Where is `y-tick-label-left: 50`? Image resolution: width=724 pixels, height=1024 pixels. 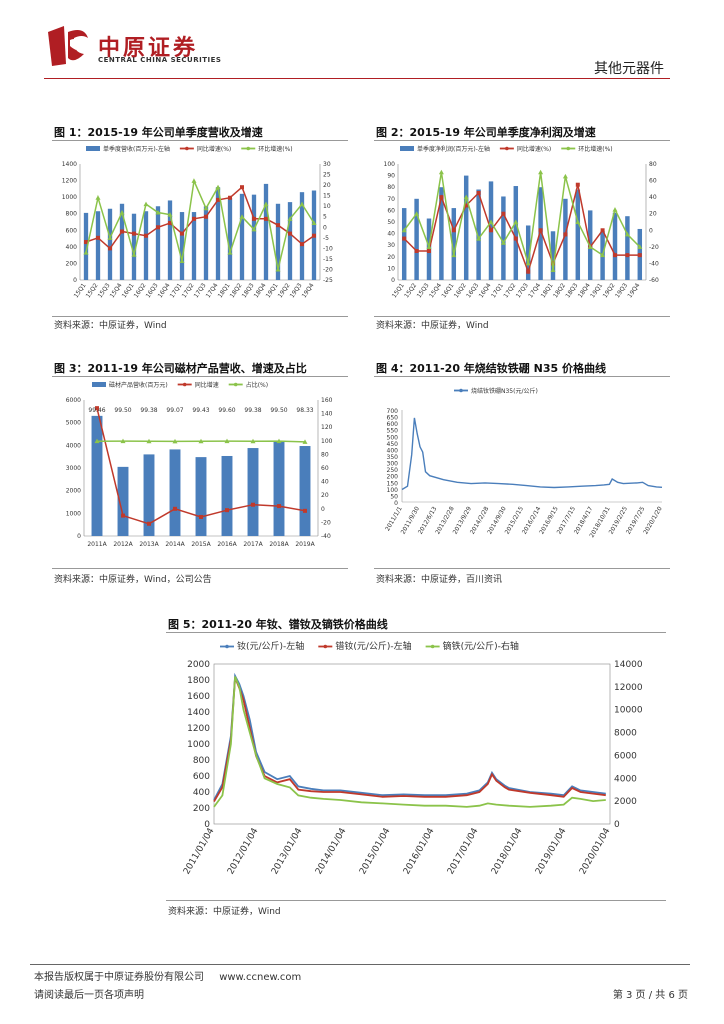
y-tick-label-left: 50 is located at coordinates (394, 496).